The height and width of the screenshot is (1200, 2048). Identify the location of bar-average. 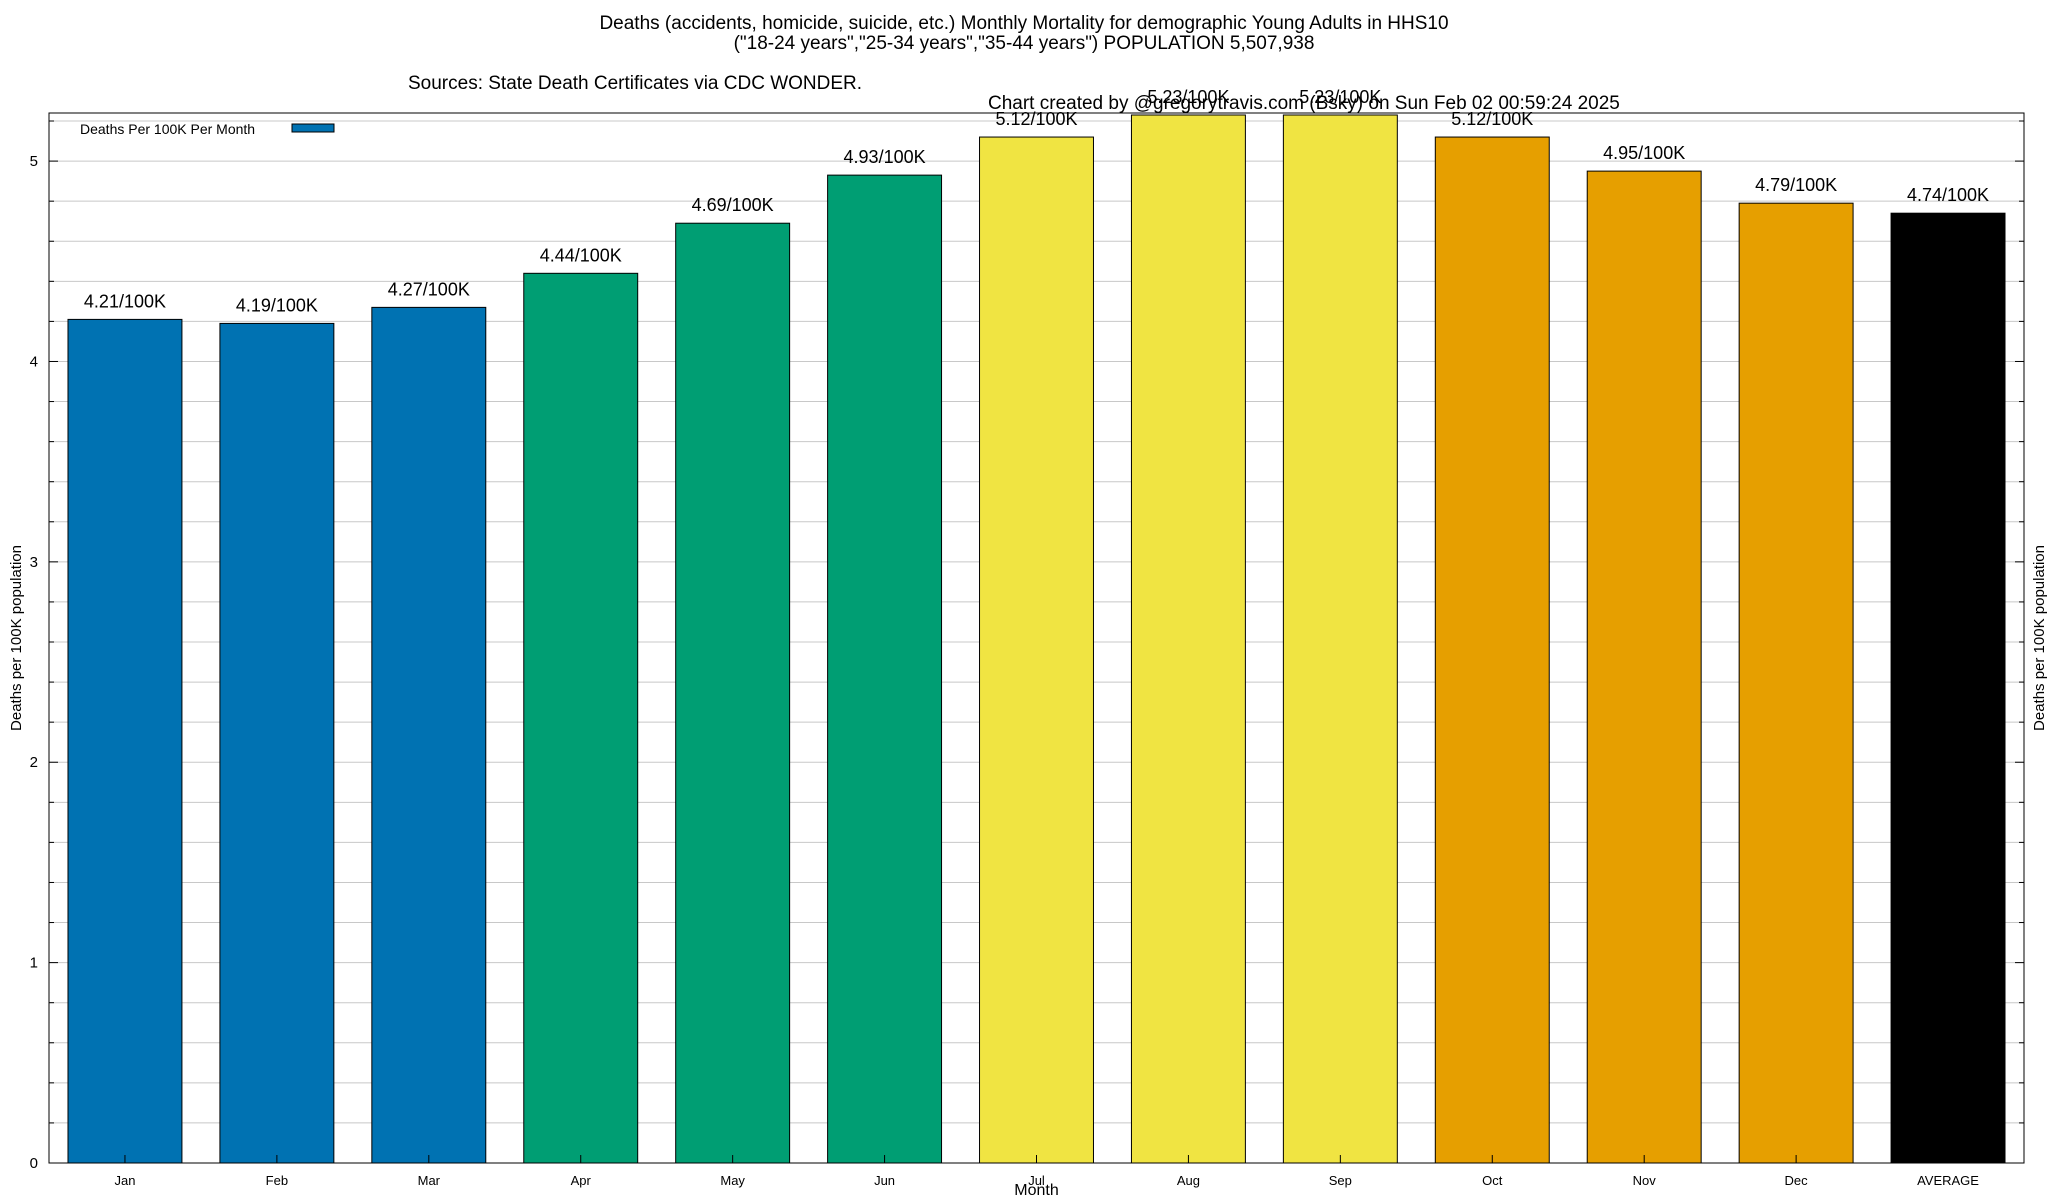
(1948, 688).